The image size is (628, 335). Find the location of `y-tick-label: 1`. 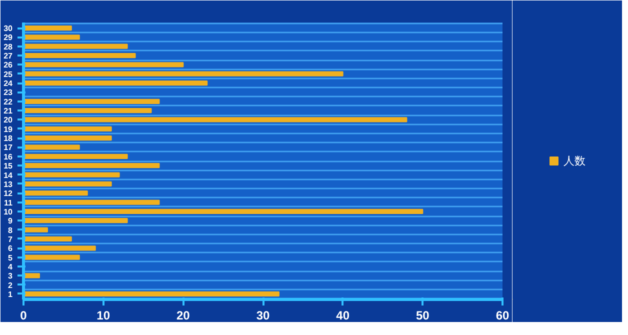

y-tick-label: 1 is located at coordinates (11, 294).